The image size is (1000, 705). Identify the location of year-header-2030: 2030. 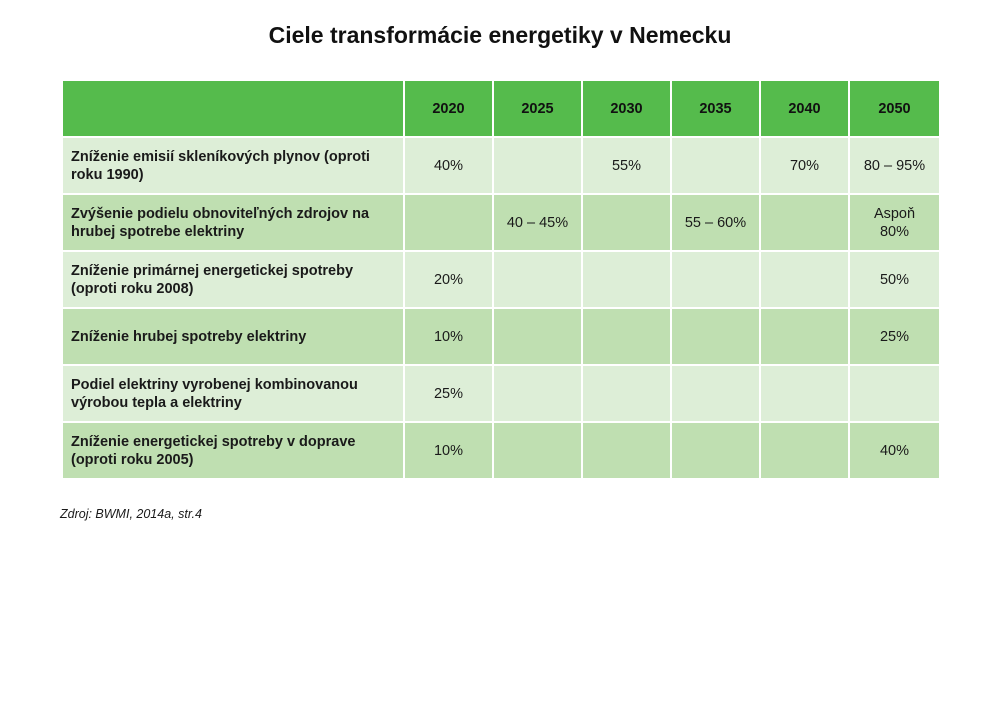
(626, 108).